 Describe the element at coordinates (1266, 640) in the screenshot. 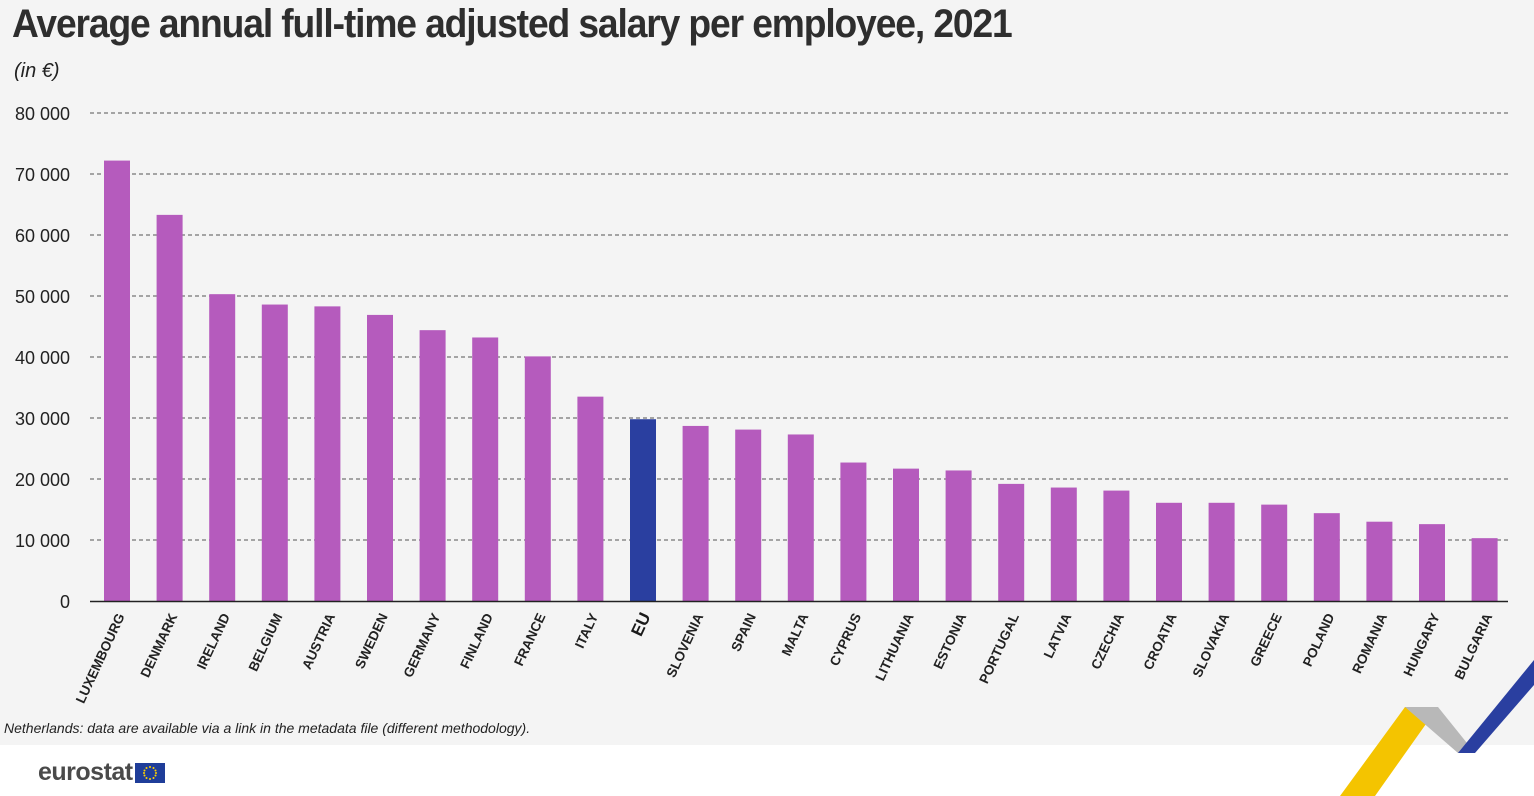

I see `x-tick-label: GREECE` at that location.